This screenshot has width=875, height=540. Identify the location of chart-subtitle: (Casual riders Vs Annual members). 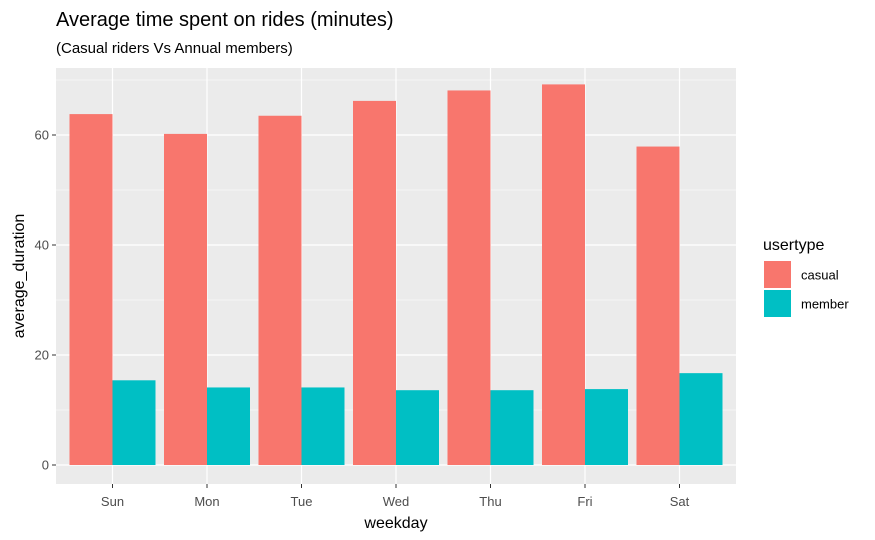
(174, 48).